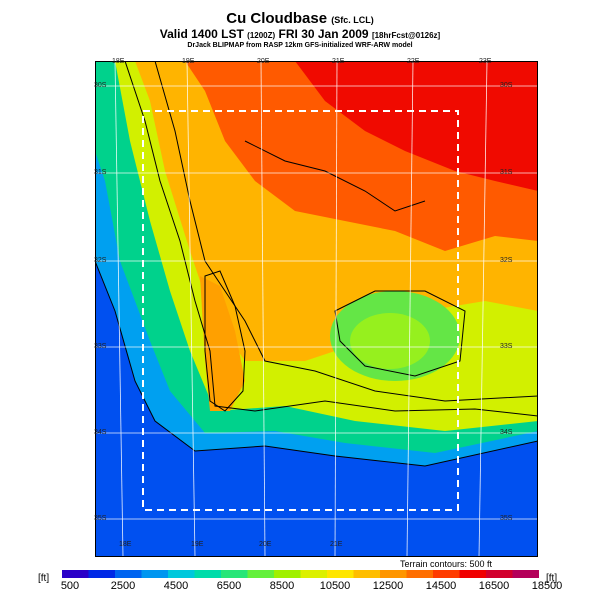  Describe the element at coordinates (100, 260) in the screenshot. I see `lat-label-left-32s: 32S` at that location.